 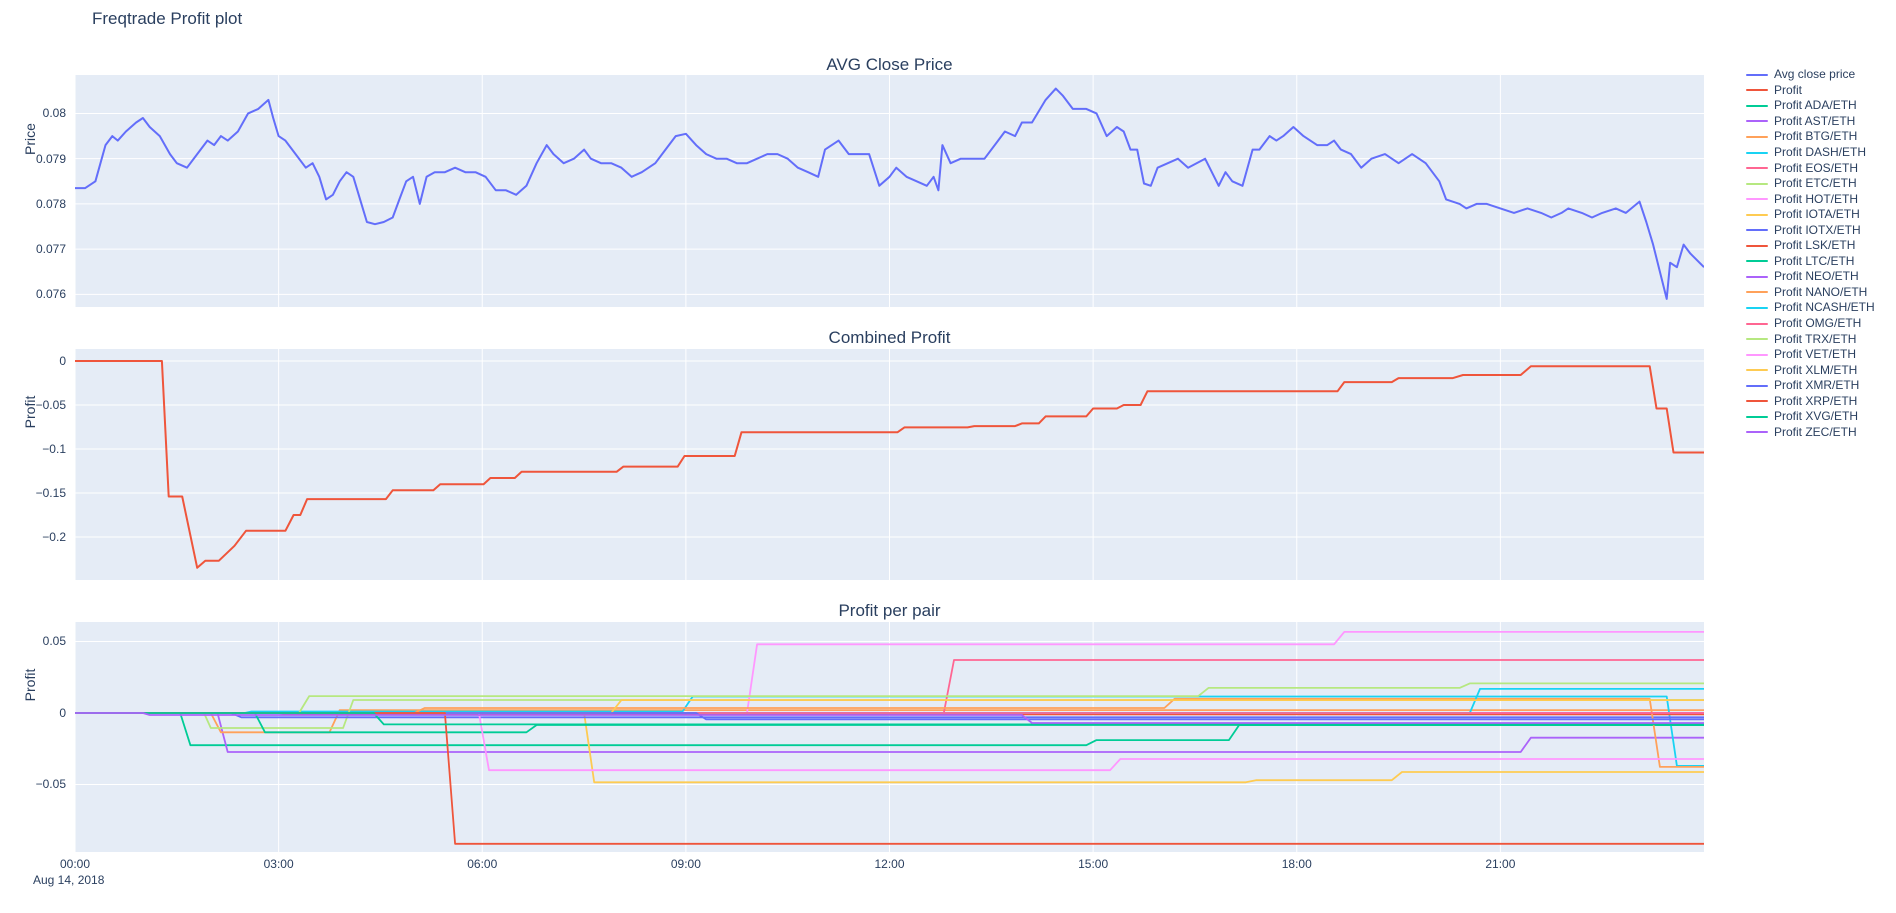 What do you see at coordinates (1093, 864) in the screenshot?
I see `x-tick-label: 15:00` at bounding box center [1093, 864].